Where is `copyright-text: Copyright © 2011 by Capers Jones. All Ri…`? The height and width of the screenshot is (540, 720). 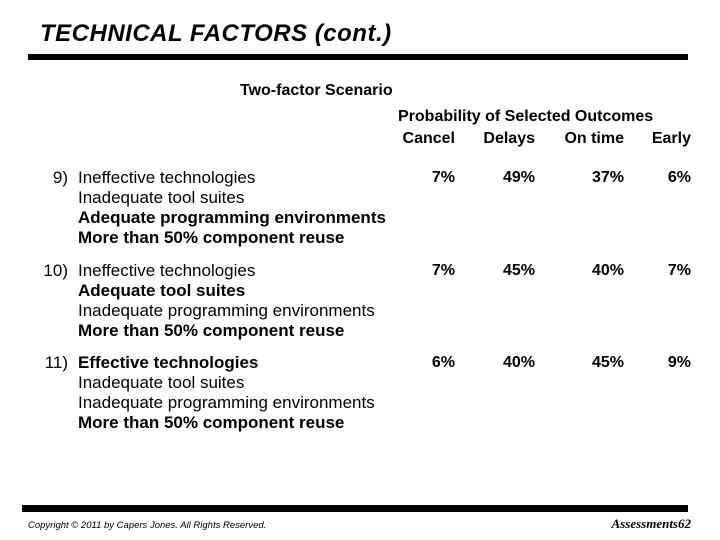 copyright-text: Copyright © 2011 by Capers Jones. All Ri… is located at coordinates (147, 525).